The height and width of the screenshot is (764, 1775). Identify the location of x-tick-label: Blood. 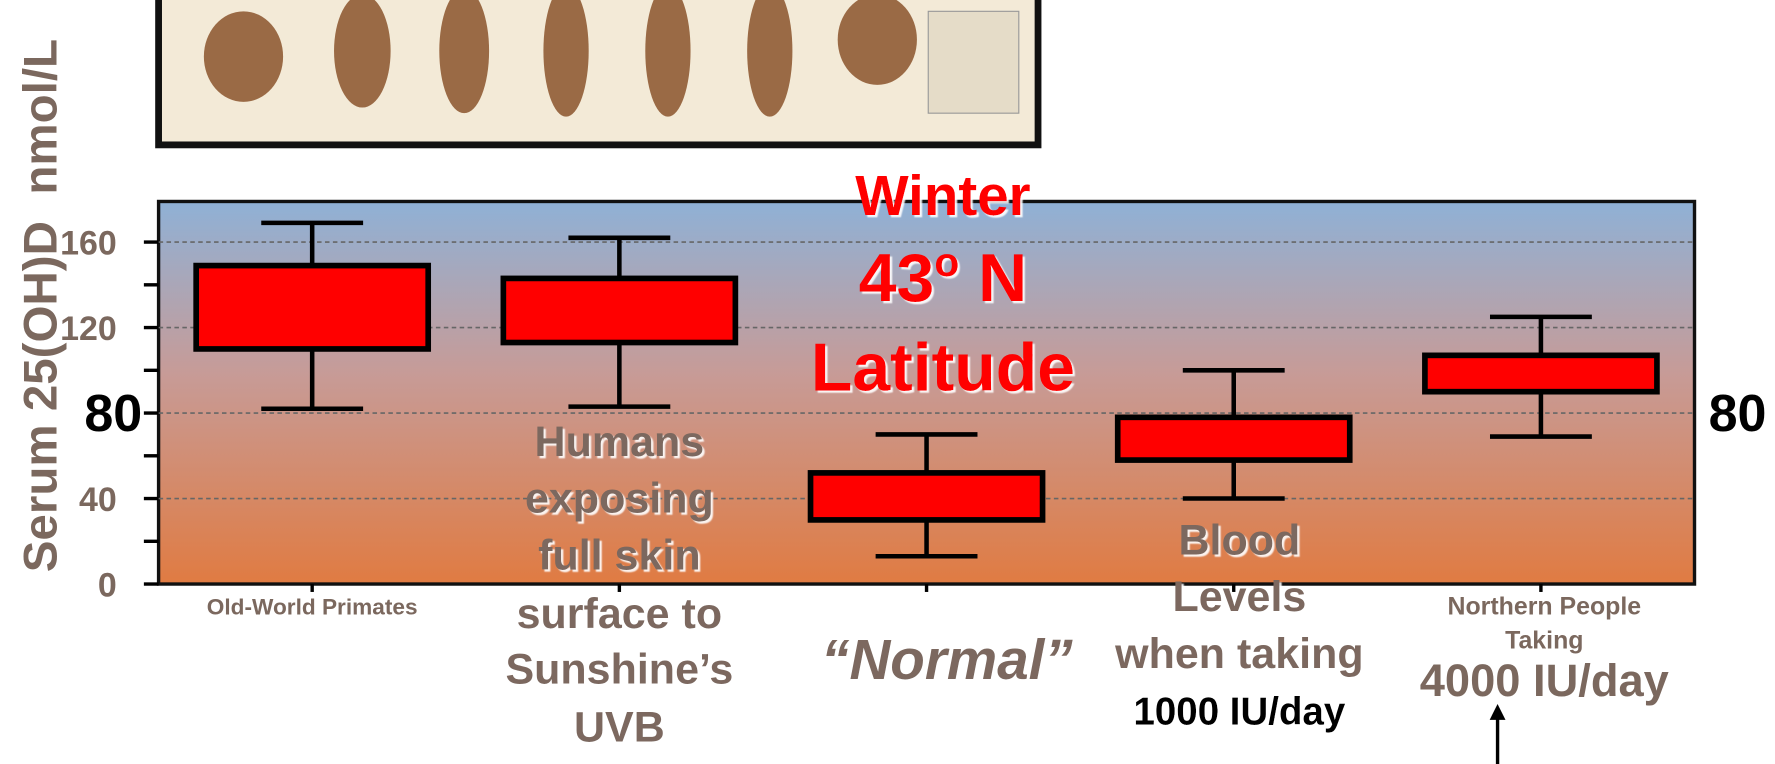
(1239, 541).